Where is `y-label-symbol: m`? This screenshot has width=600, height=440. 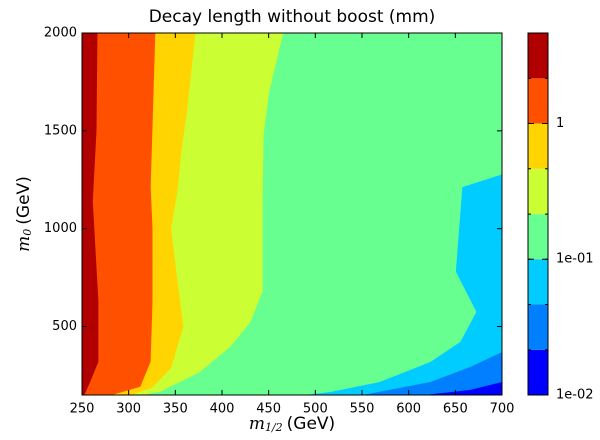
y-label-symbol: m is located at coordinates (24, 244).